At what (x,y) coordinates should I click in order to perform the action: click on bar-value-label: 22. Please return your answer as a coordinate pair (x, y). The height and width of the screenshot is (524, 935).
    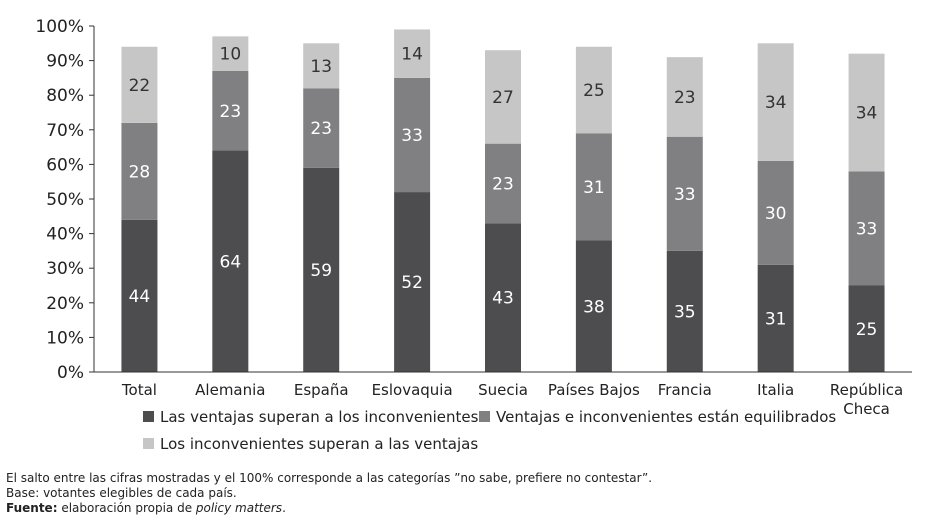
    Looking at the image, I should click on (140, 86).